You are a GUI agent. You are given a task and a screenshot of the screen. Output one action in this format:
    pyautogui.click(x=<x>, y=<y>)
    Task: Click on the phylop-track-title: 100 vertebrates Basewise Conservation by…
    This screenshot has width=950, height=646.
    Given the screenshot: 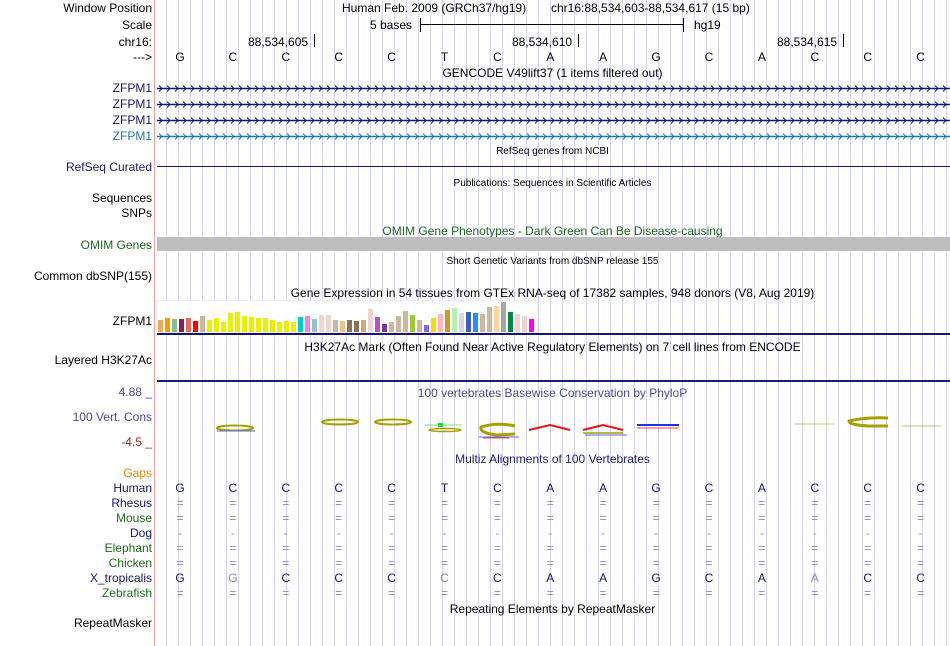 What is the action you would take?
    pyautogui.click(x=552, y=393)
    